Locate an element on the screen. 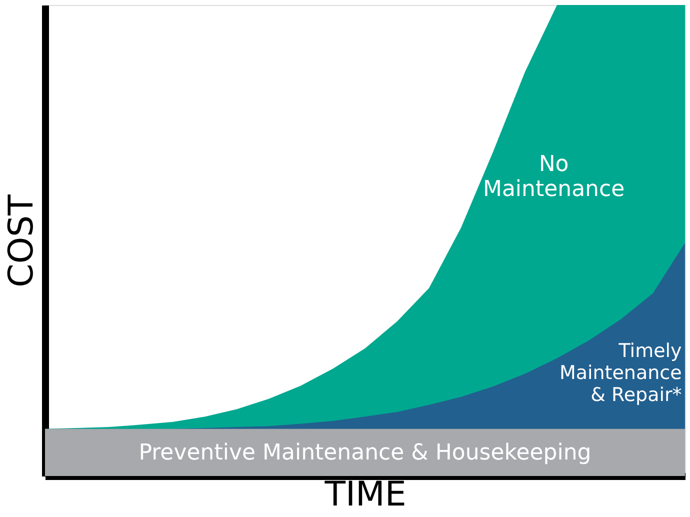 The image size is (690, 517). series-label: No Maintenance is located at coordinates (553, 177).